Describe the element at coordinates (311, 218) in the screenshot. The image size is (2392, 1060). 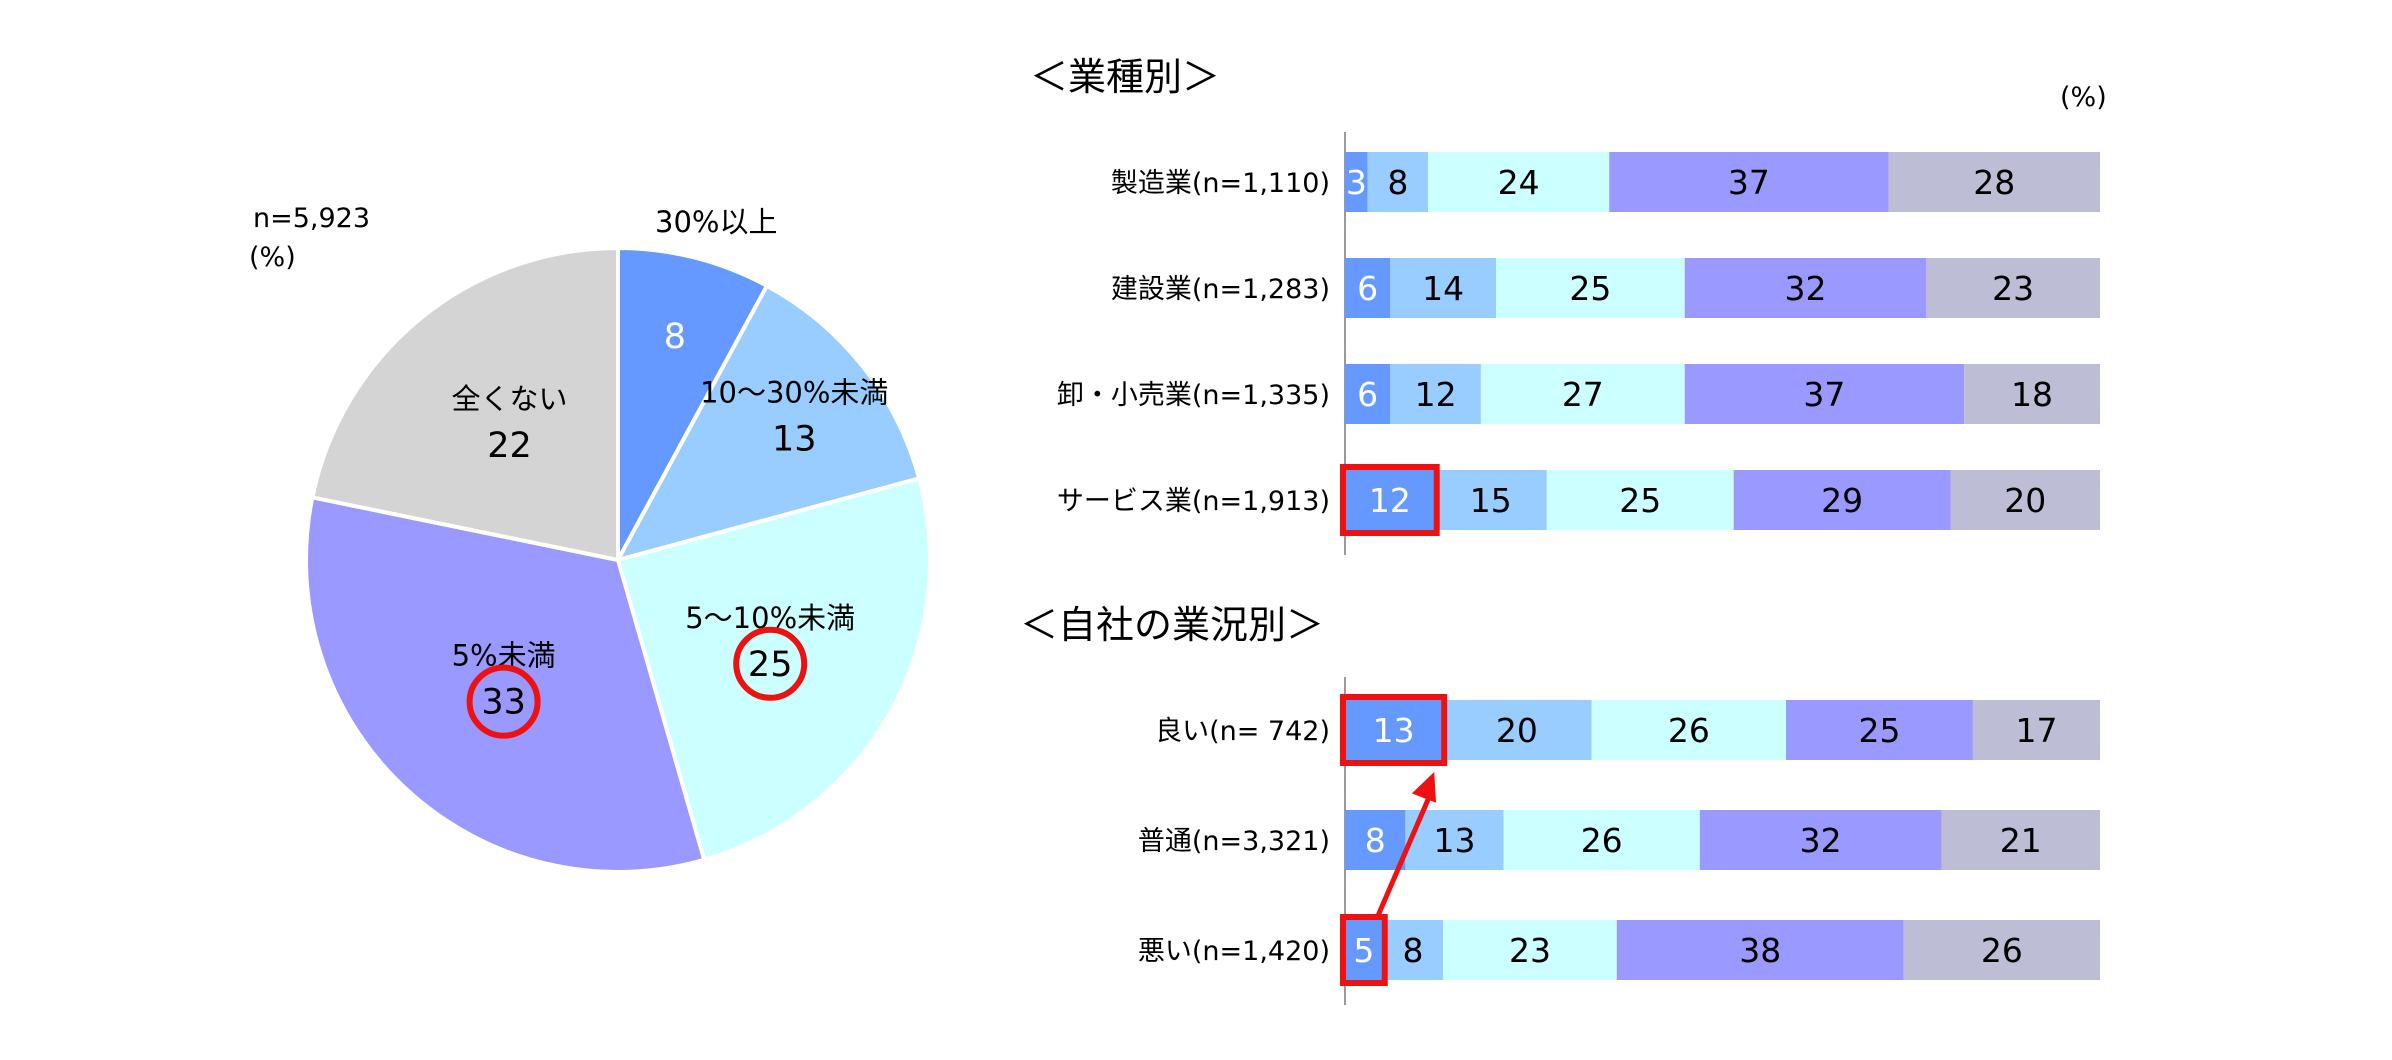
I see `pie-n-label: n=5,923` at that location.